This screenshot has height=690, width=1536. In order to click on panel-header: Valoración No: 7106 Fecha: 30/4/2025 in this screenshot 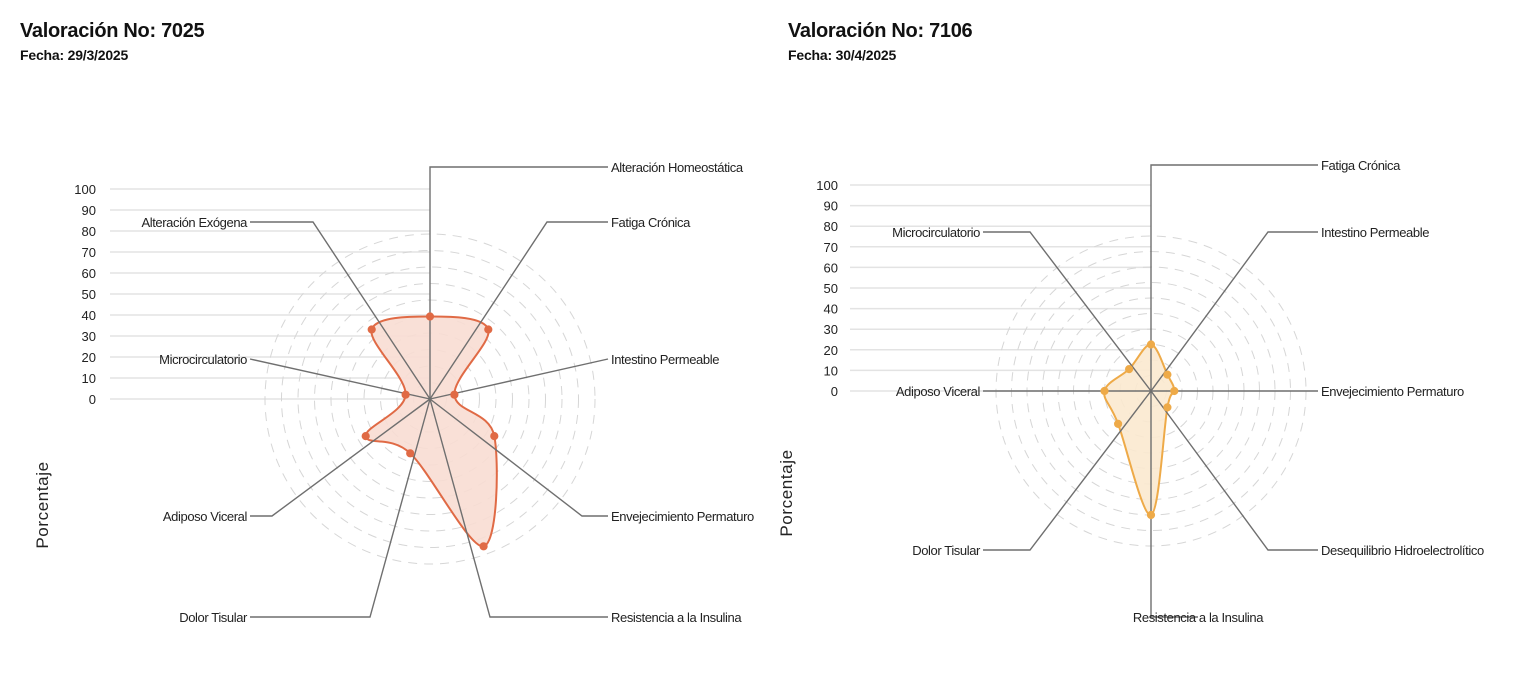, I will do `click(880, 41)`.